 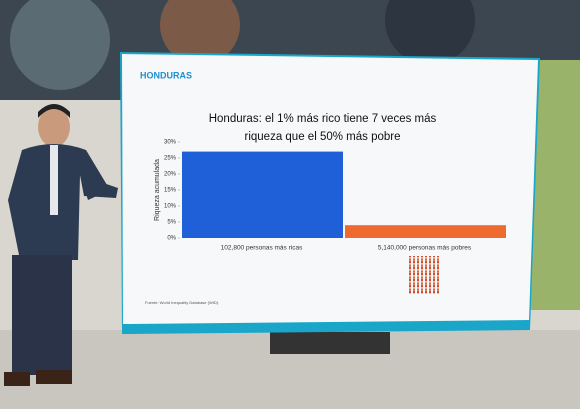 I want to click on x-tick-label: 5,140,000 personas más pobres, so click(x=425, y=248).